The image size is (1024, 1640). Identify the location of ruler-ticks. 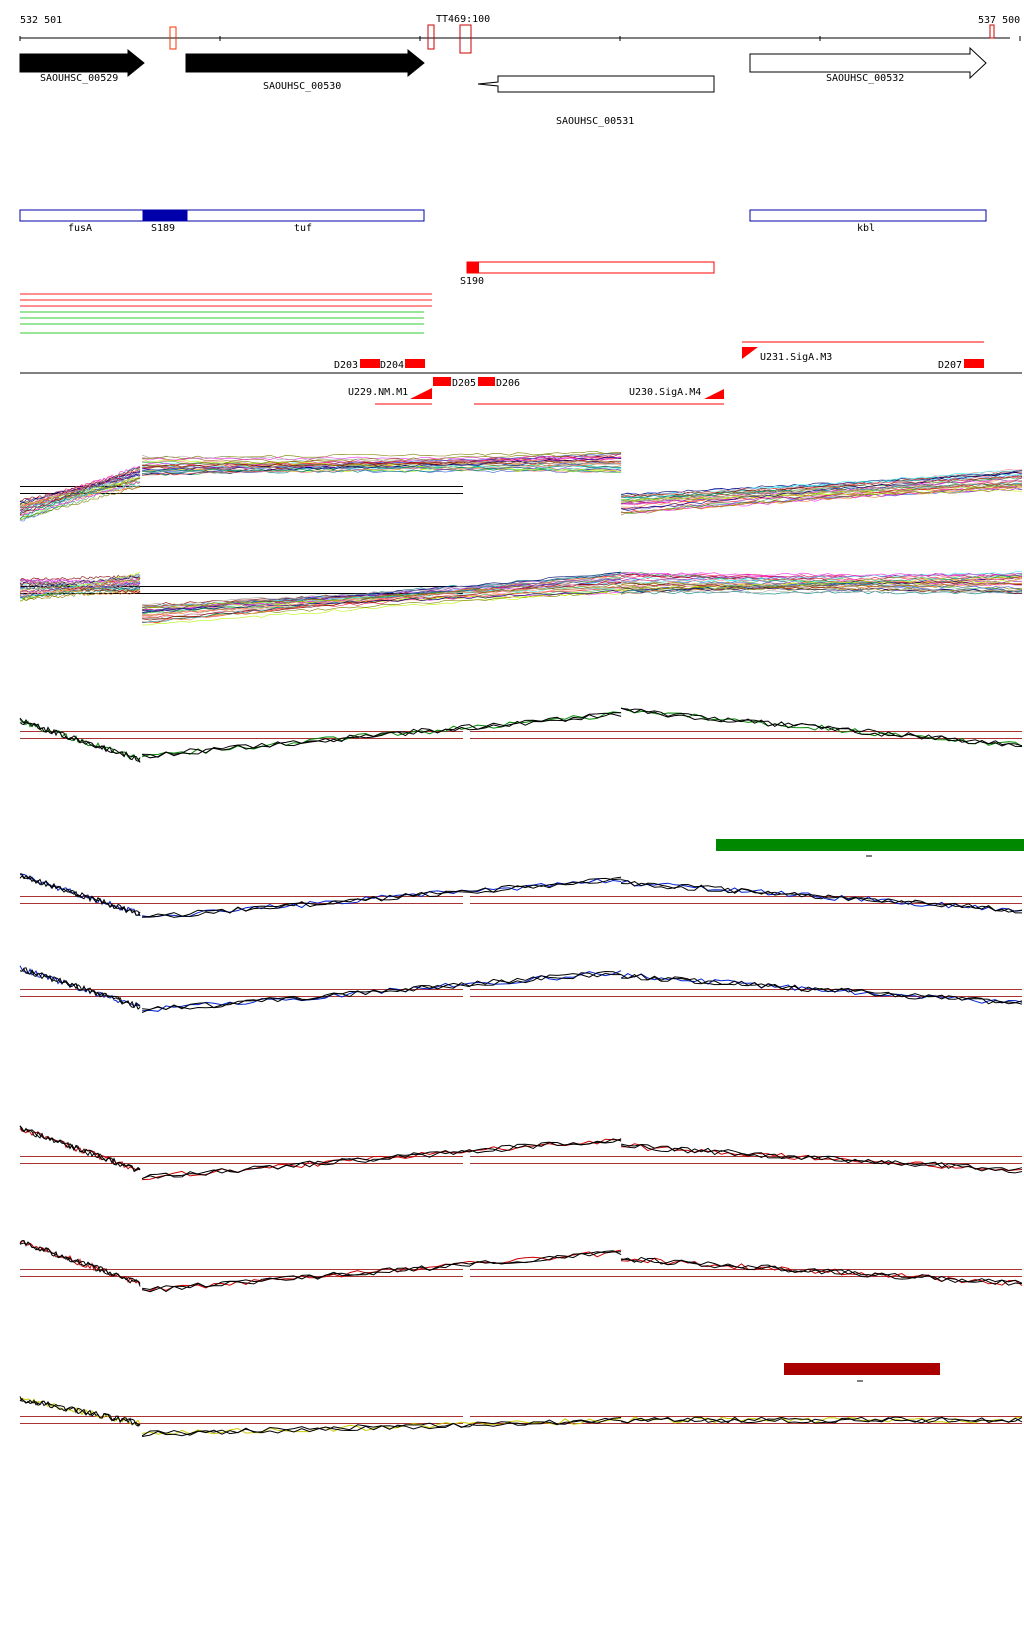
(520, 38).